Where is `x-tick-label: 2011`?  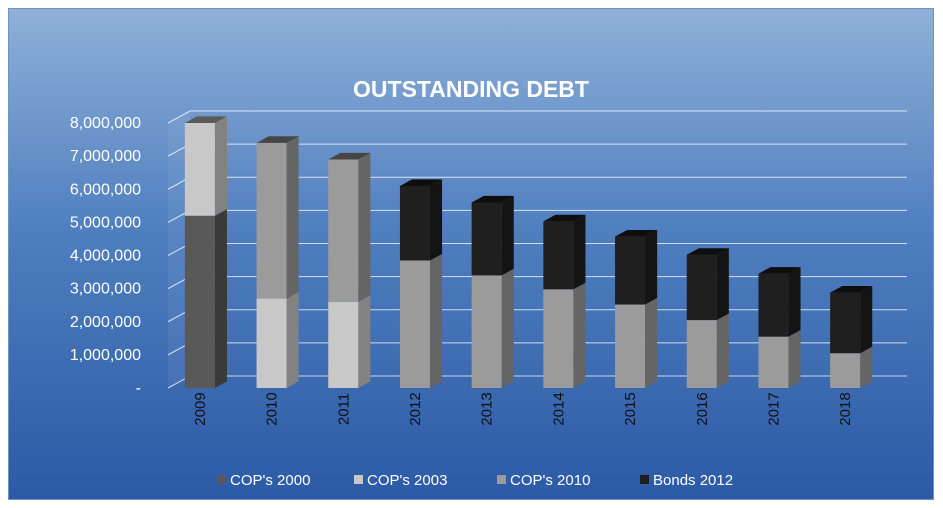 x-tick-label: 2011 is located at coordinates (343, 409).